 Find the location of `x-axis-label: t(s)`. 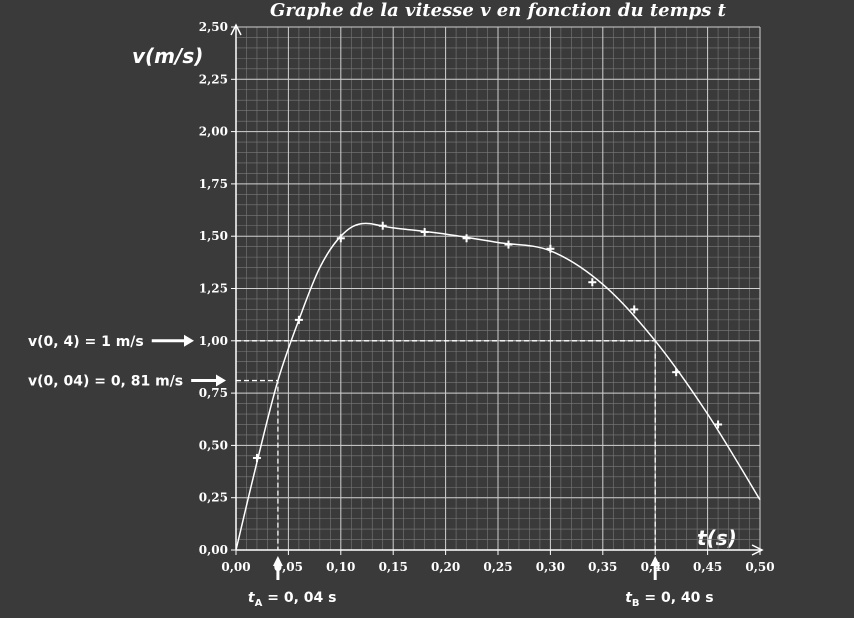

x-axis-label: t(s) is located at coordinates (717, 538).